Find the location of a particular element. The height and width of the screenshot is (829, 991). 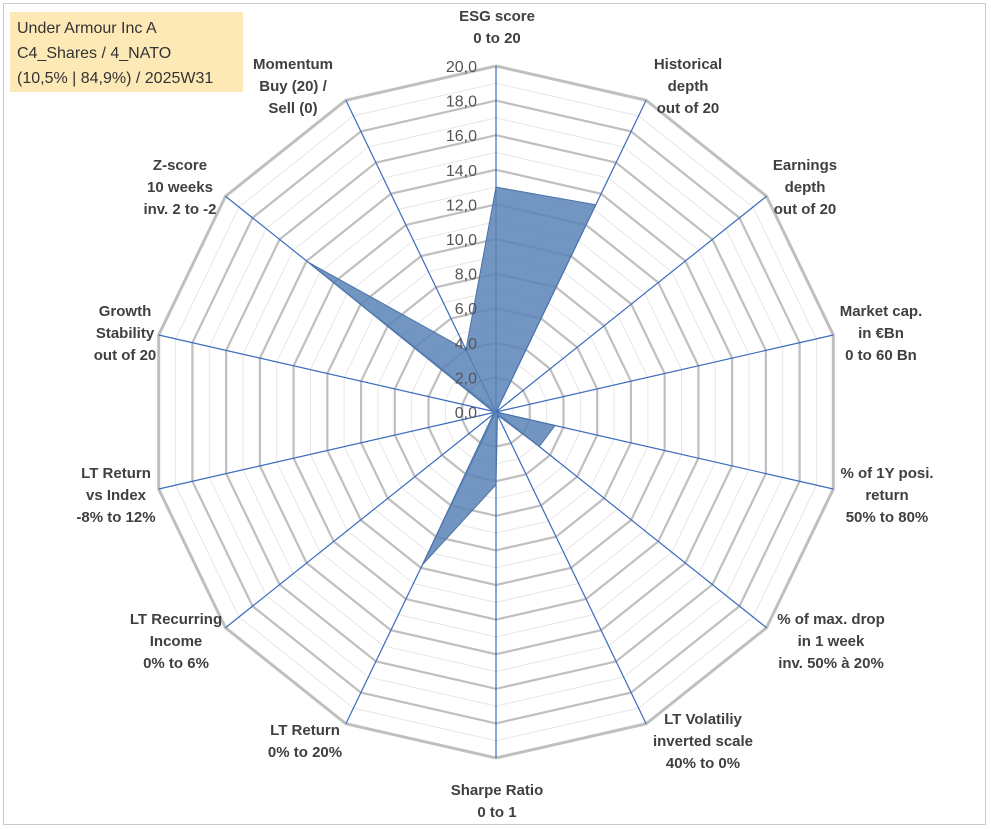

axis-label: LT Recurring is located at coordinates (176, 619).